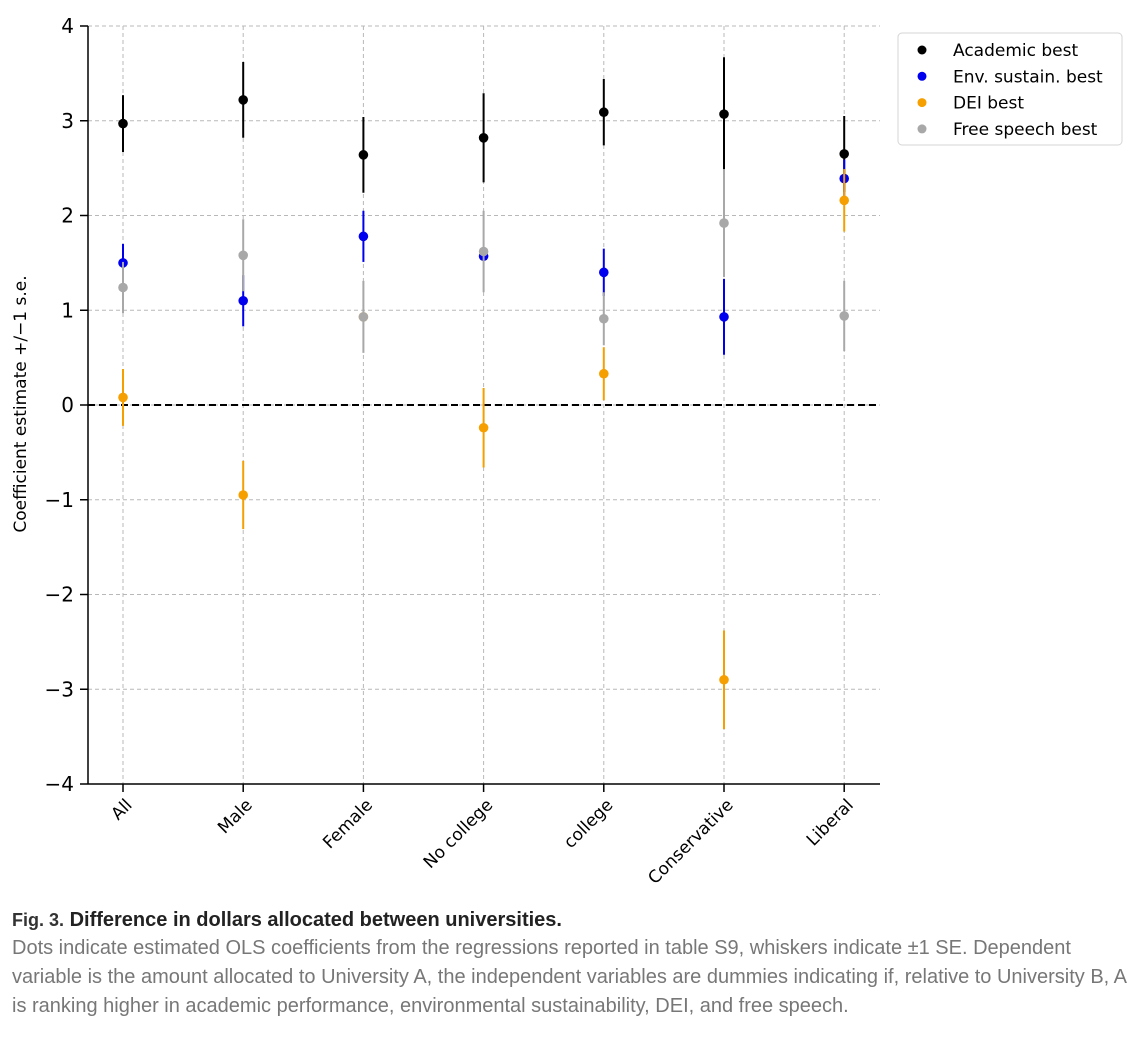  I want to click on series-academic-best, so click(483, 125).